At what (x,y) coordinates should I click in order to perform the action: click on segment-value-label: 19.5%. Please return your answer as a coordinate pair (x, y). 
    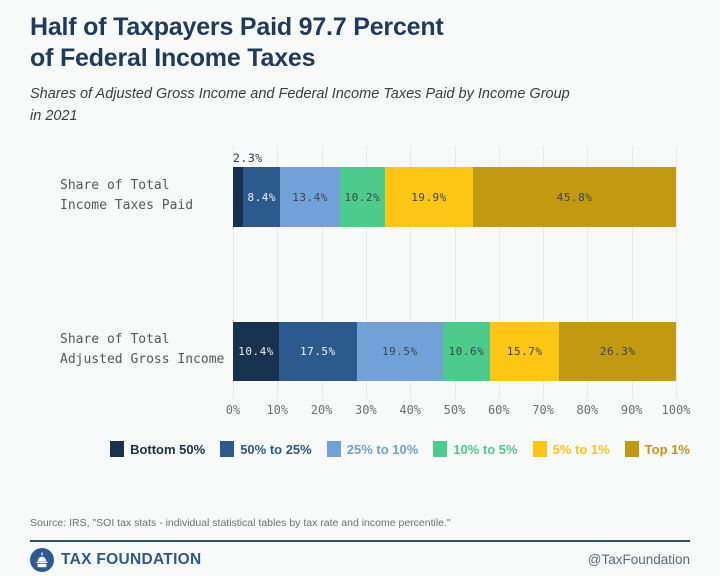
    Looking at the image, I should click on (399, 351).